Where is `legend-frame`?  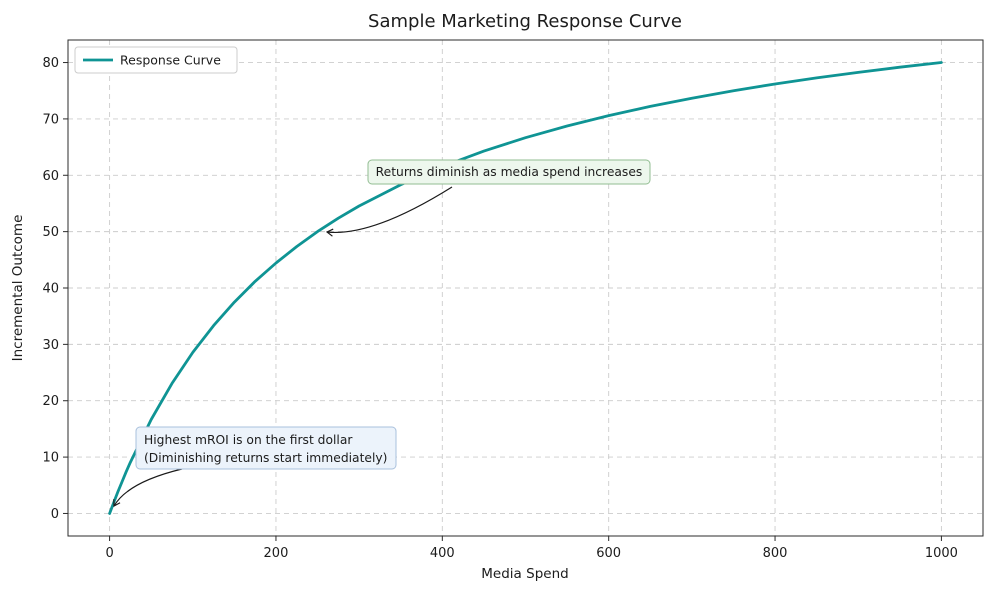 legend-frame is located at coordinates (156, 60).